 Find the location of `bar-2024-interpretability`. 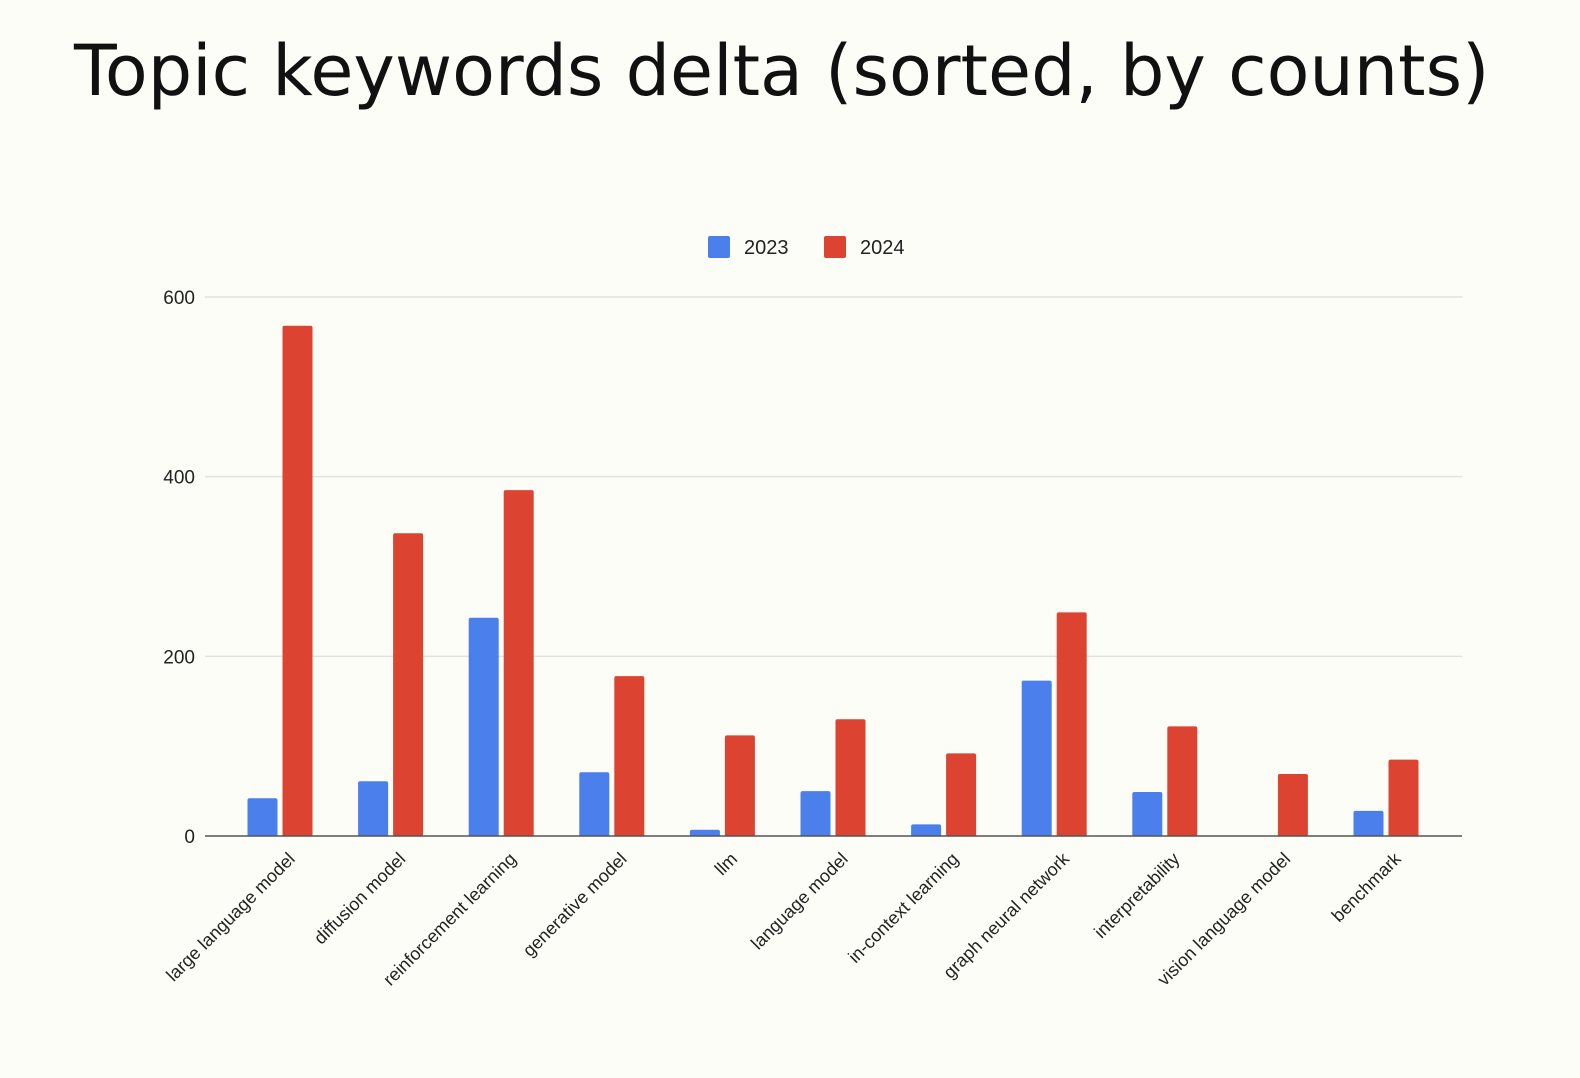

bar-2024-interpretability is located at coordinates (1182, 781).